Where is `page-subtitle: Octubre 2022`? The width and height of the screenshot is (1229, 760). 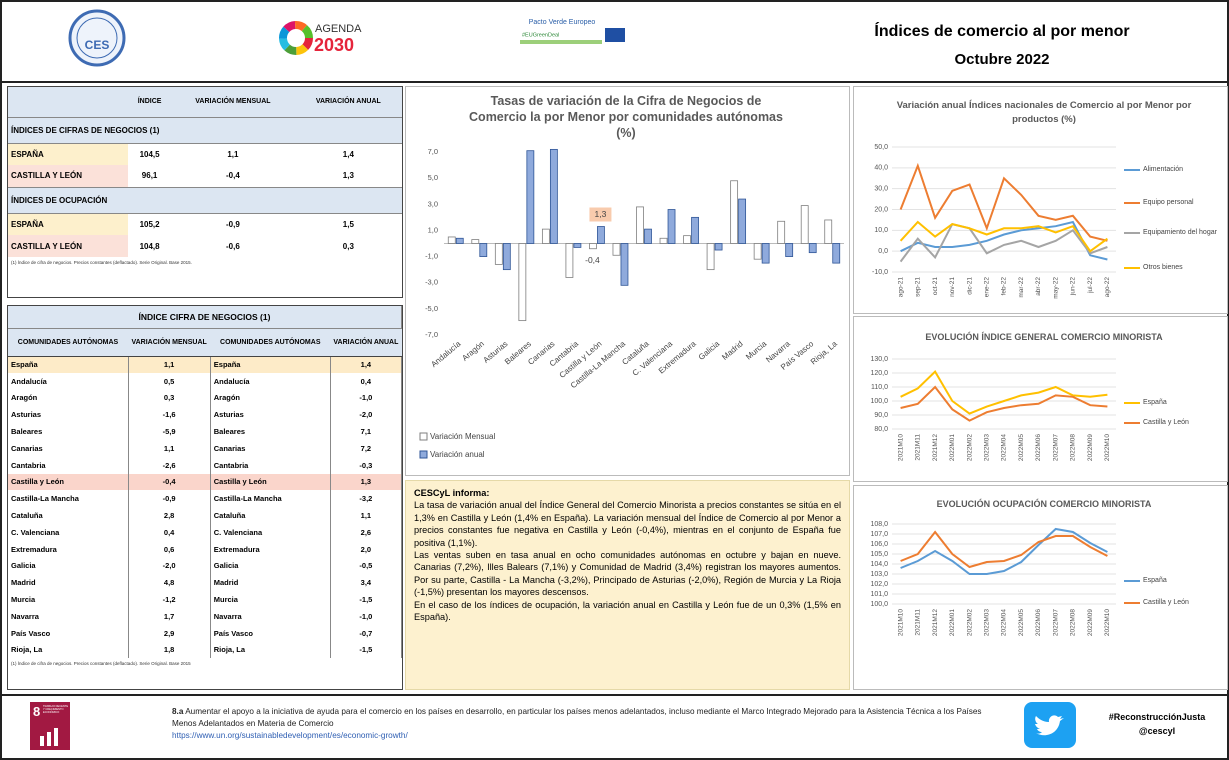 page-subtitle: Octubre 2022 is located at coordinates (1001, 59).